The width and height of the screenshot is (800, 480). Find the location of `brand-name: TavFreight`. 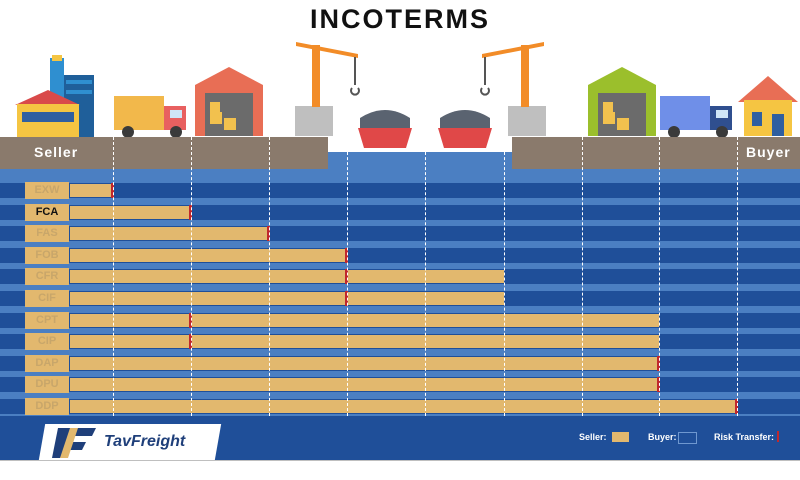

brand-name: TavFreight is located at coordinates (144, 442).